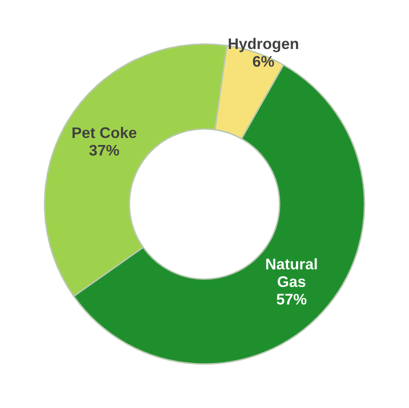 This screenshot has height=408, width=409. Describe the element at coordinates (291, 299) in the screenshot. I see `data-label: 57%` at that location.